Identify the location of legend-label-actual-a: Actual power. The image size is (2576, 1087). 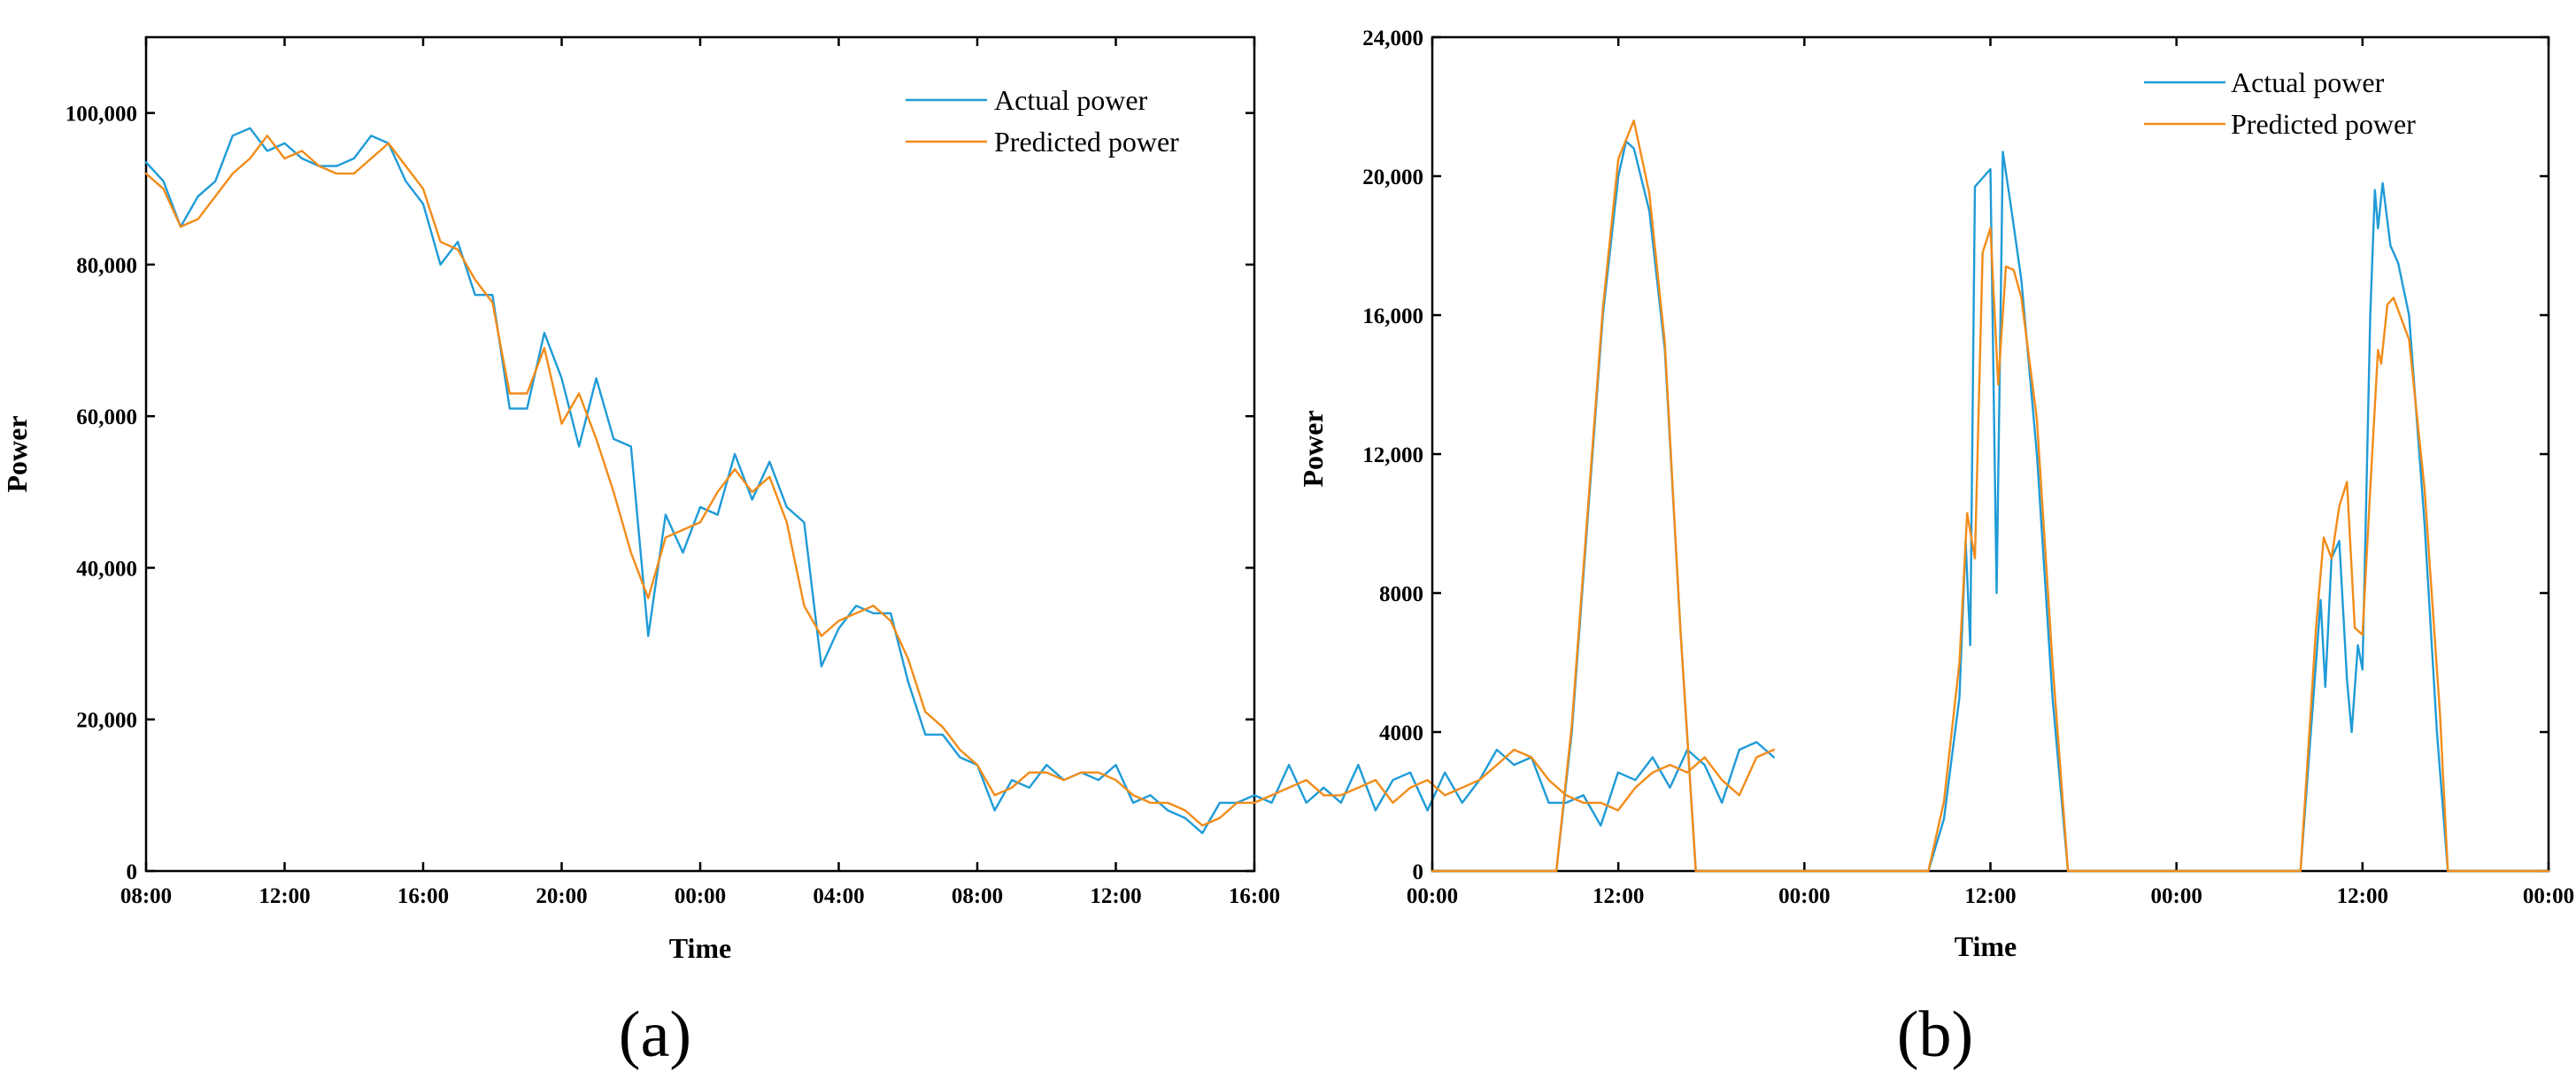
(1071, 100).